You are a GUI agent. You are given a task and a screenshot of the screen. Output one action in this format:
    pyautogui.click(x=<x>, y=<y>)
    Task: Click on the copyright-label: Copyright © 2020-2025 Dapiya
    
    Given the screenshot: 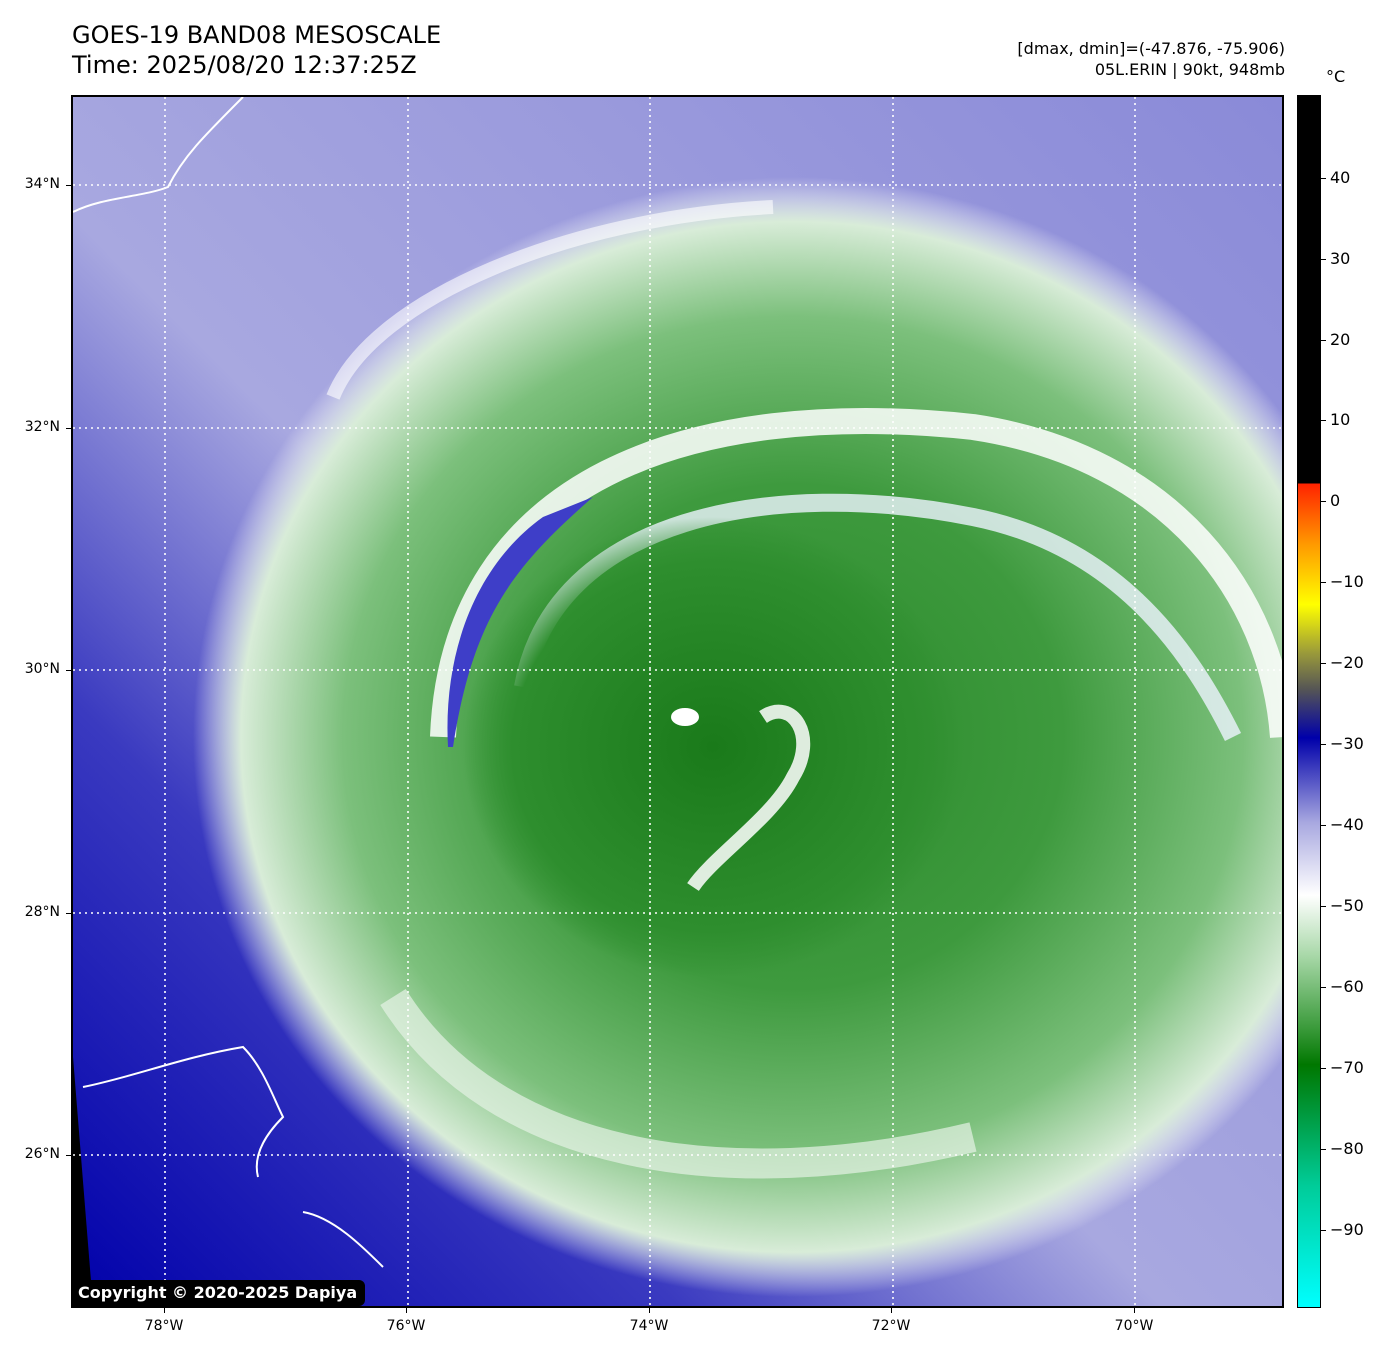 What is the action you would take?
    pyautogui.click(x=219, y=1293)
    